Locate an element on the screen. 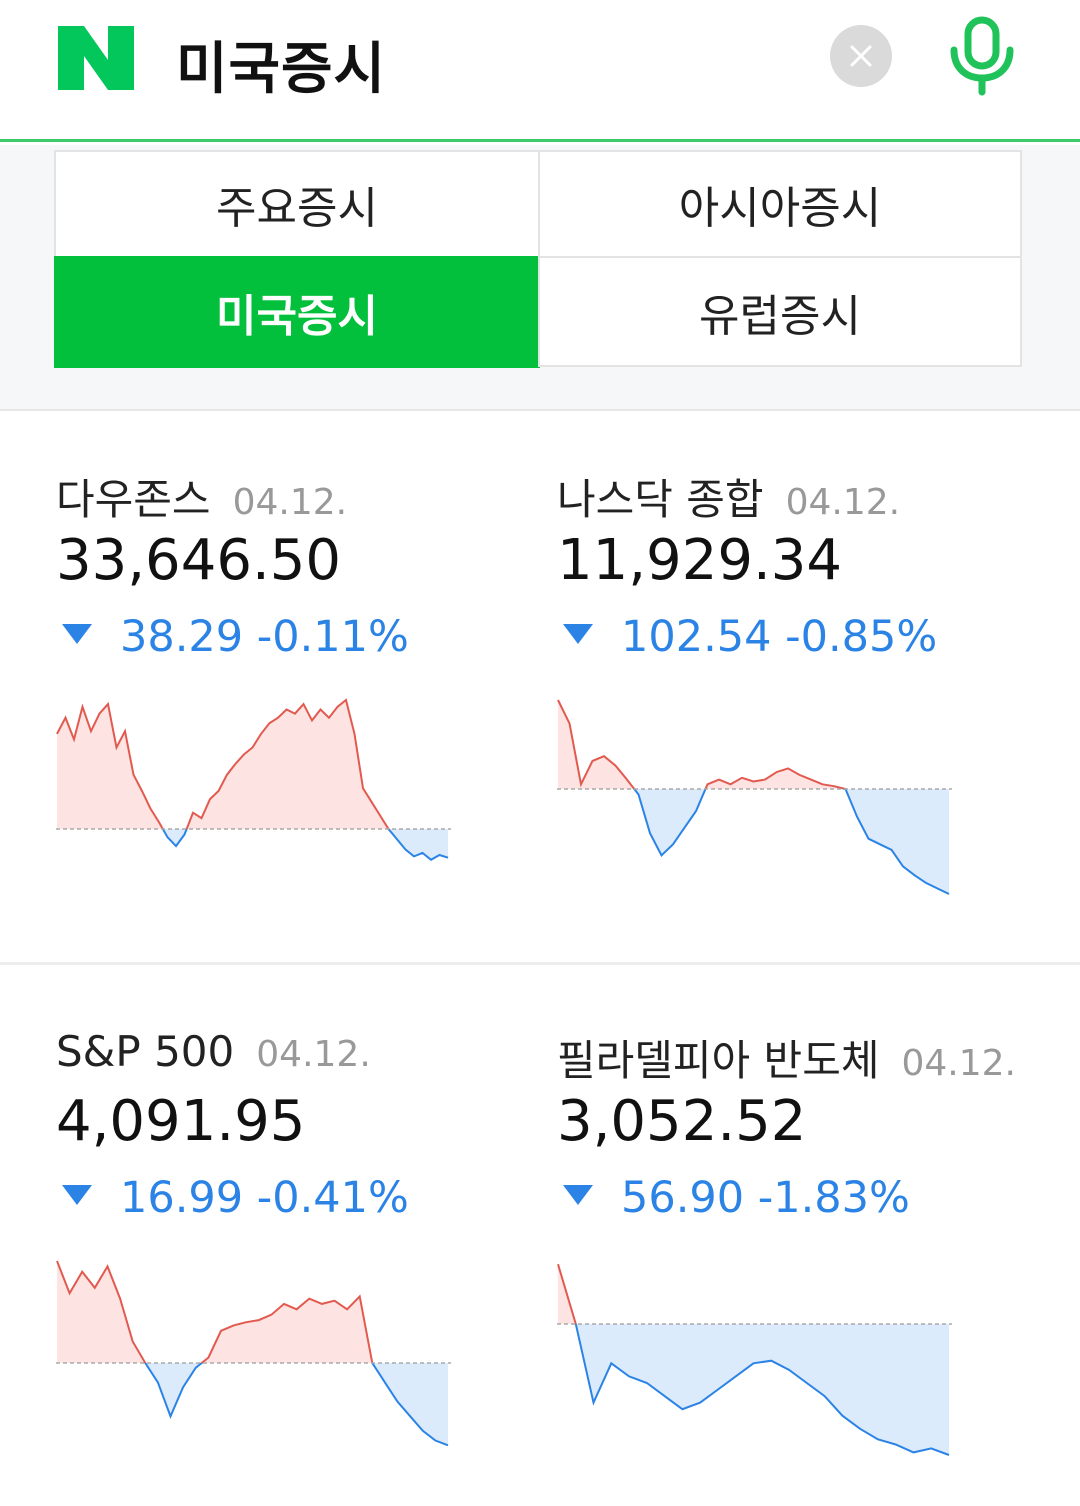 The width and height of the screenshot is (1080, 1506). index-value: 3,052.52 is located at coordinates (682, 1121).